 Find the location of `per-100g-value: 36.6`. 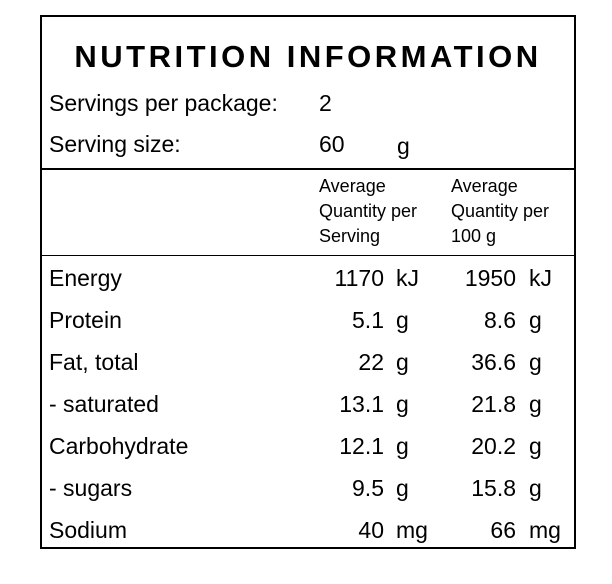

per-100g-value: 36.6 is located at coordinates (493, 362).